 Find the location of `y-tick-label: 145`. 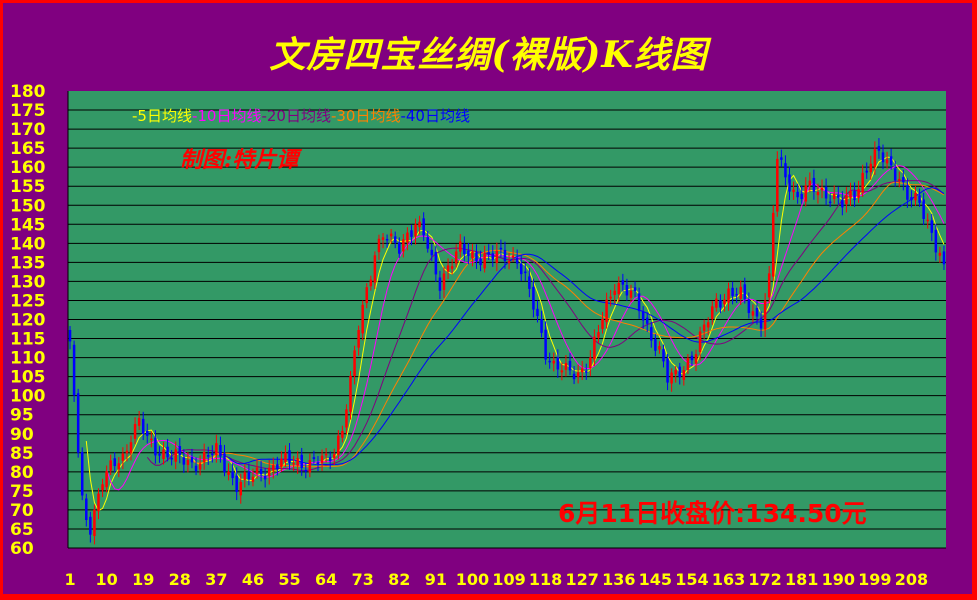

y-tick-label: 145 is located at coordinates (28, 225).